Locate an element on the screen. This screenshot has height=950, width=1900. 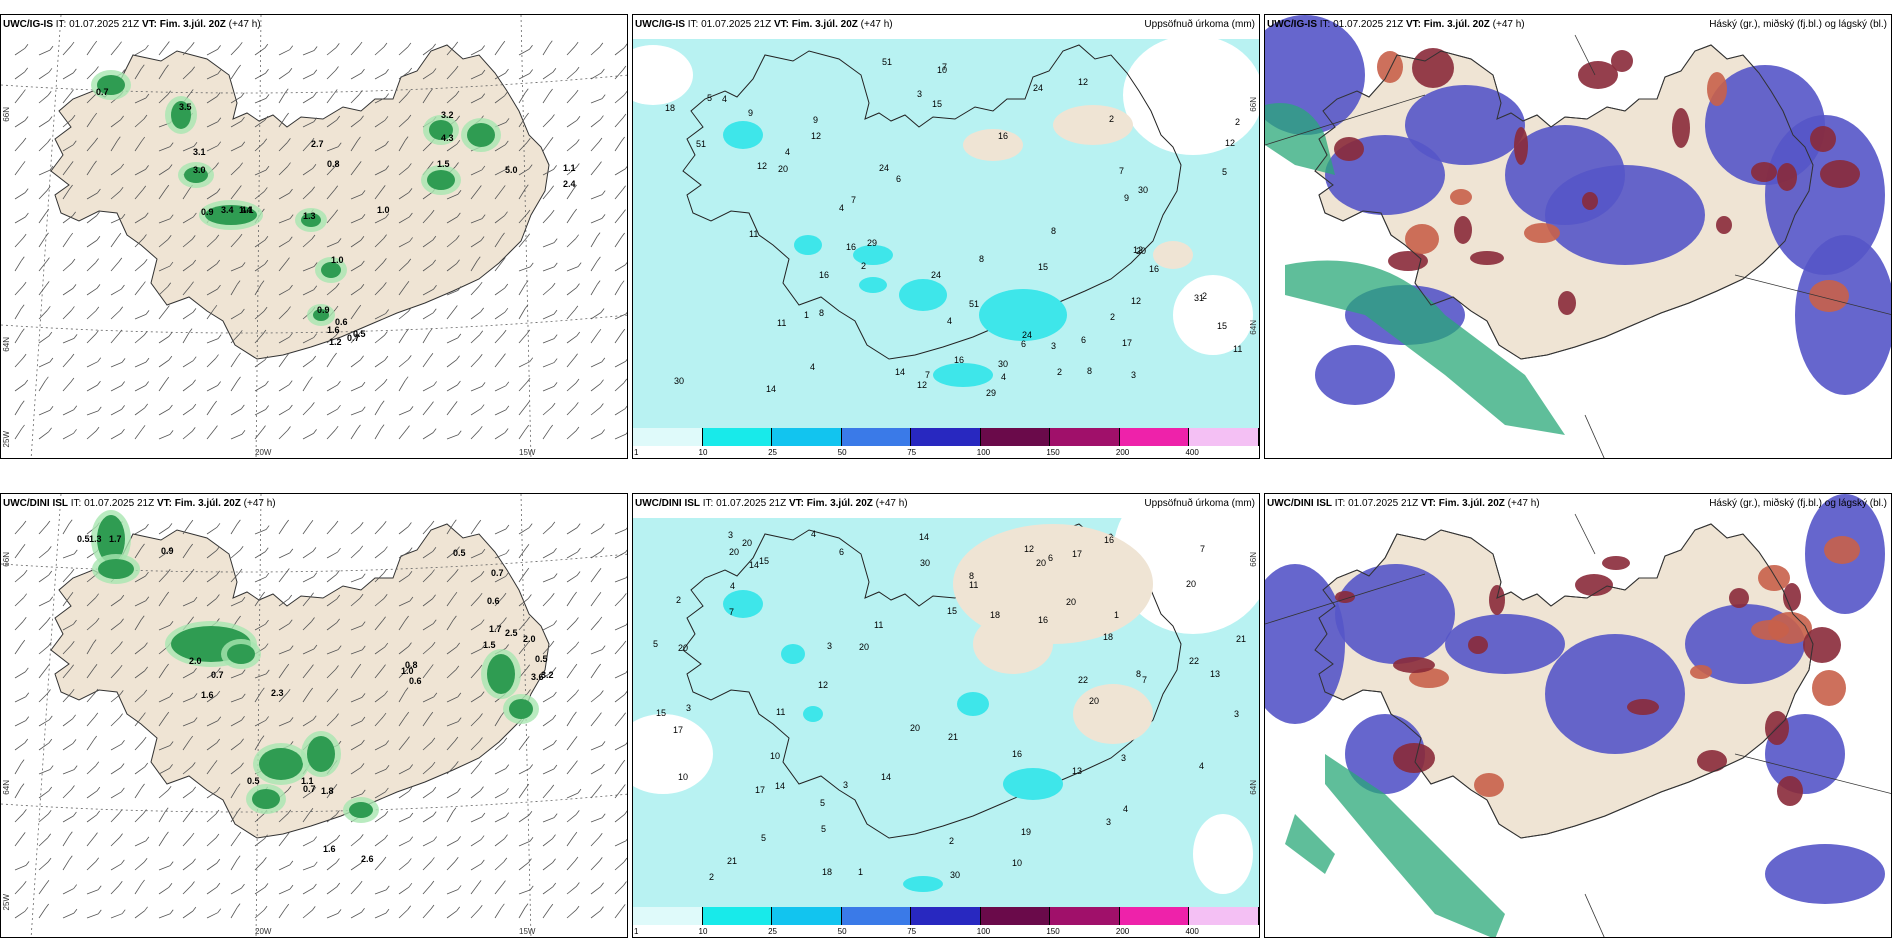
colorbar-swatch is located at coordinates (1154, 916).